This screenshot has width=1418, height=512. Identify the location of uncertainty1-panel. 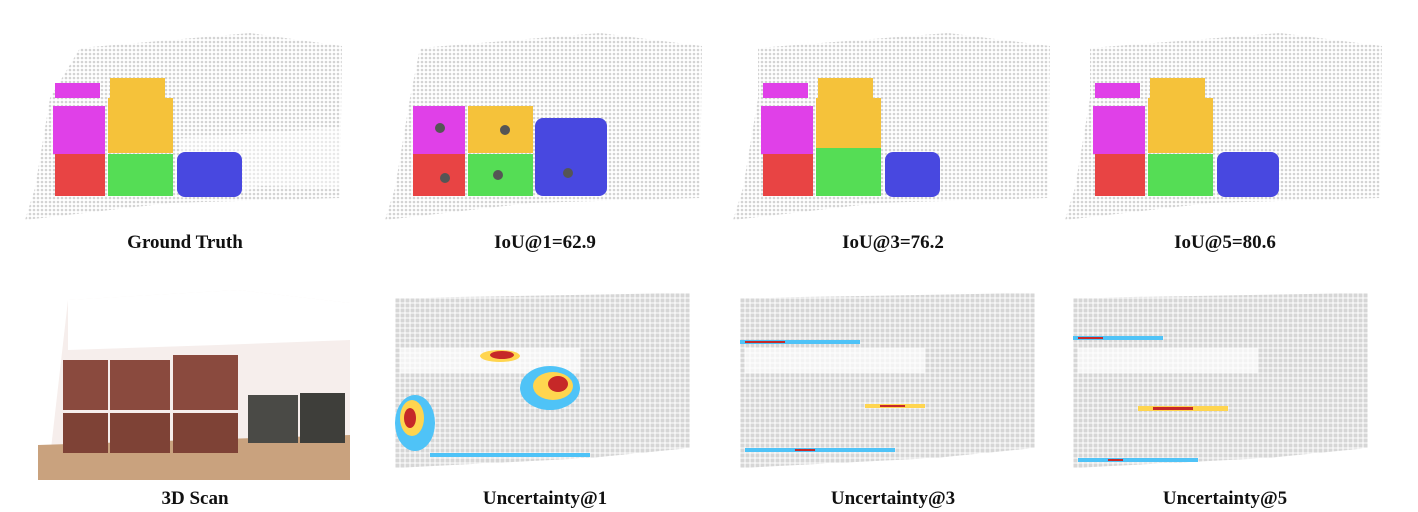
(555, 388).